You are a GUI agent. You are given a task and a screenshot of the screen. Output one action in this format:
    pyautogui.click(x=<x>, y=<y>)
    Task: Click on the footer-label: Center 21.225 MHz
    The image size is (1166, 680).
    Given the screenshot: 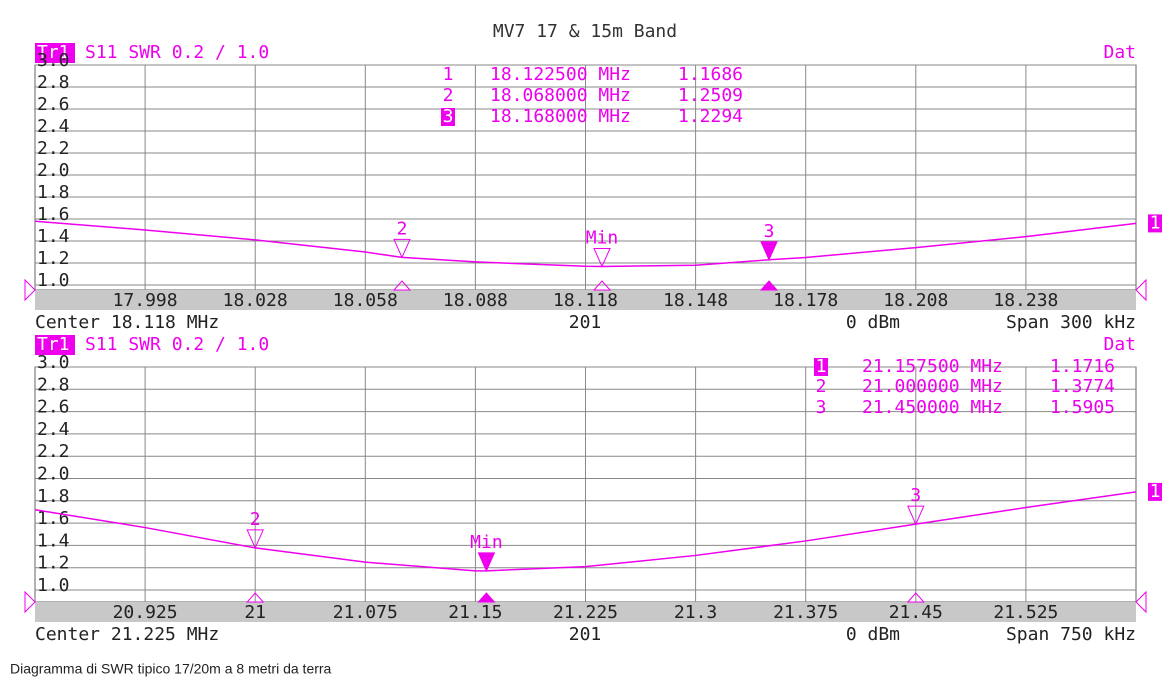 What is the action you would take?
    pyautogui.click(x=127, y=634)
    